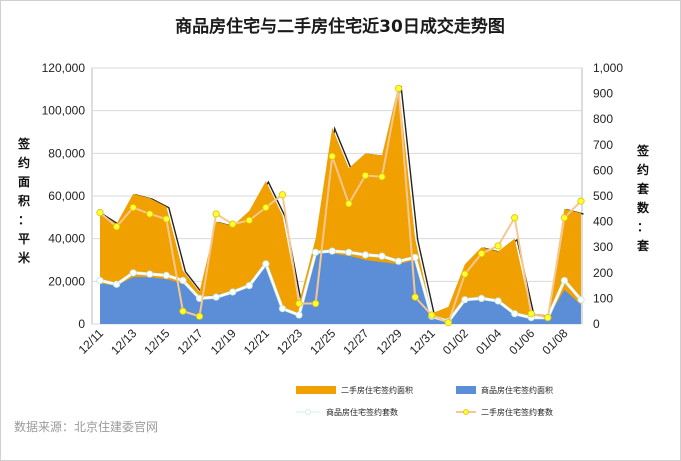  I want to click on right-tick-label: 600, so click(603, 170).